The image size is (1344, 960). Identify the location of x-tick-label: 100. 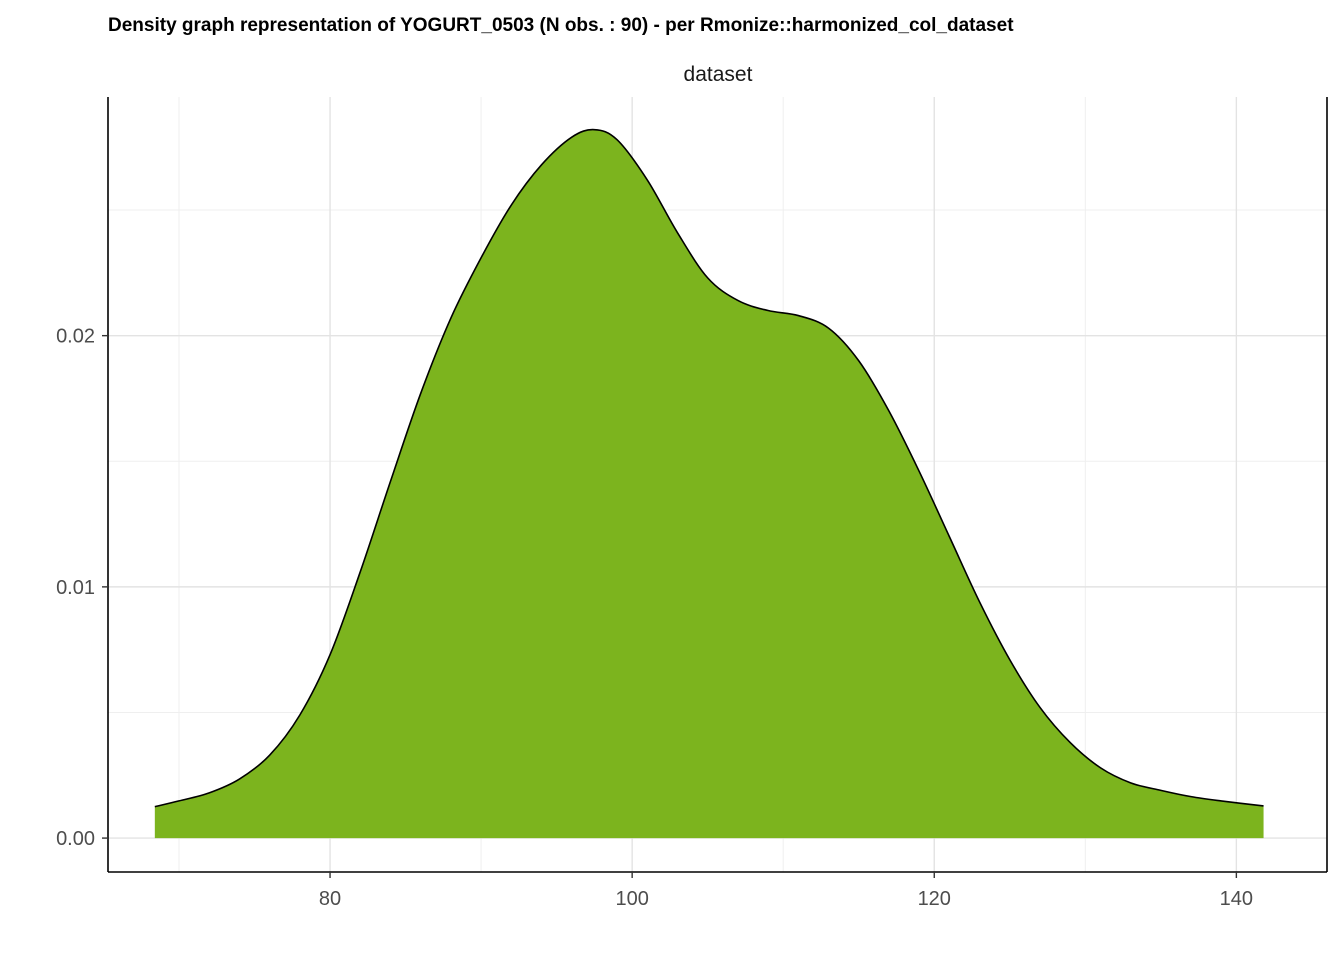
(631, 899).